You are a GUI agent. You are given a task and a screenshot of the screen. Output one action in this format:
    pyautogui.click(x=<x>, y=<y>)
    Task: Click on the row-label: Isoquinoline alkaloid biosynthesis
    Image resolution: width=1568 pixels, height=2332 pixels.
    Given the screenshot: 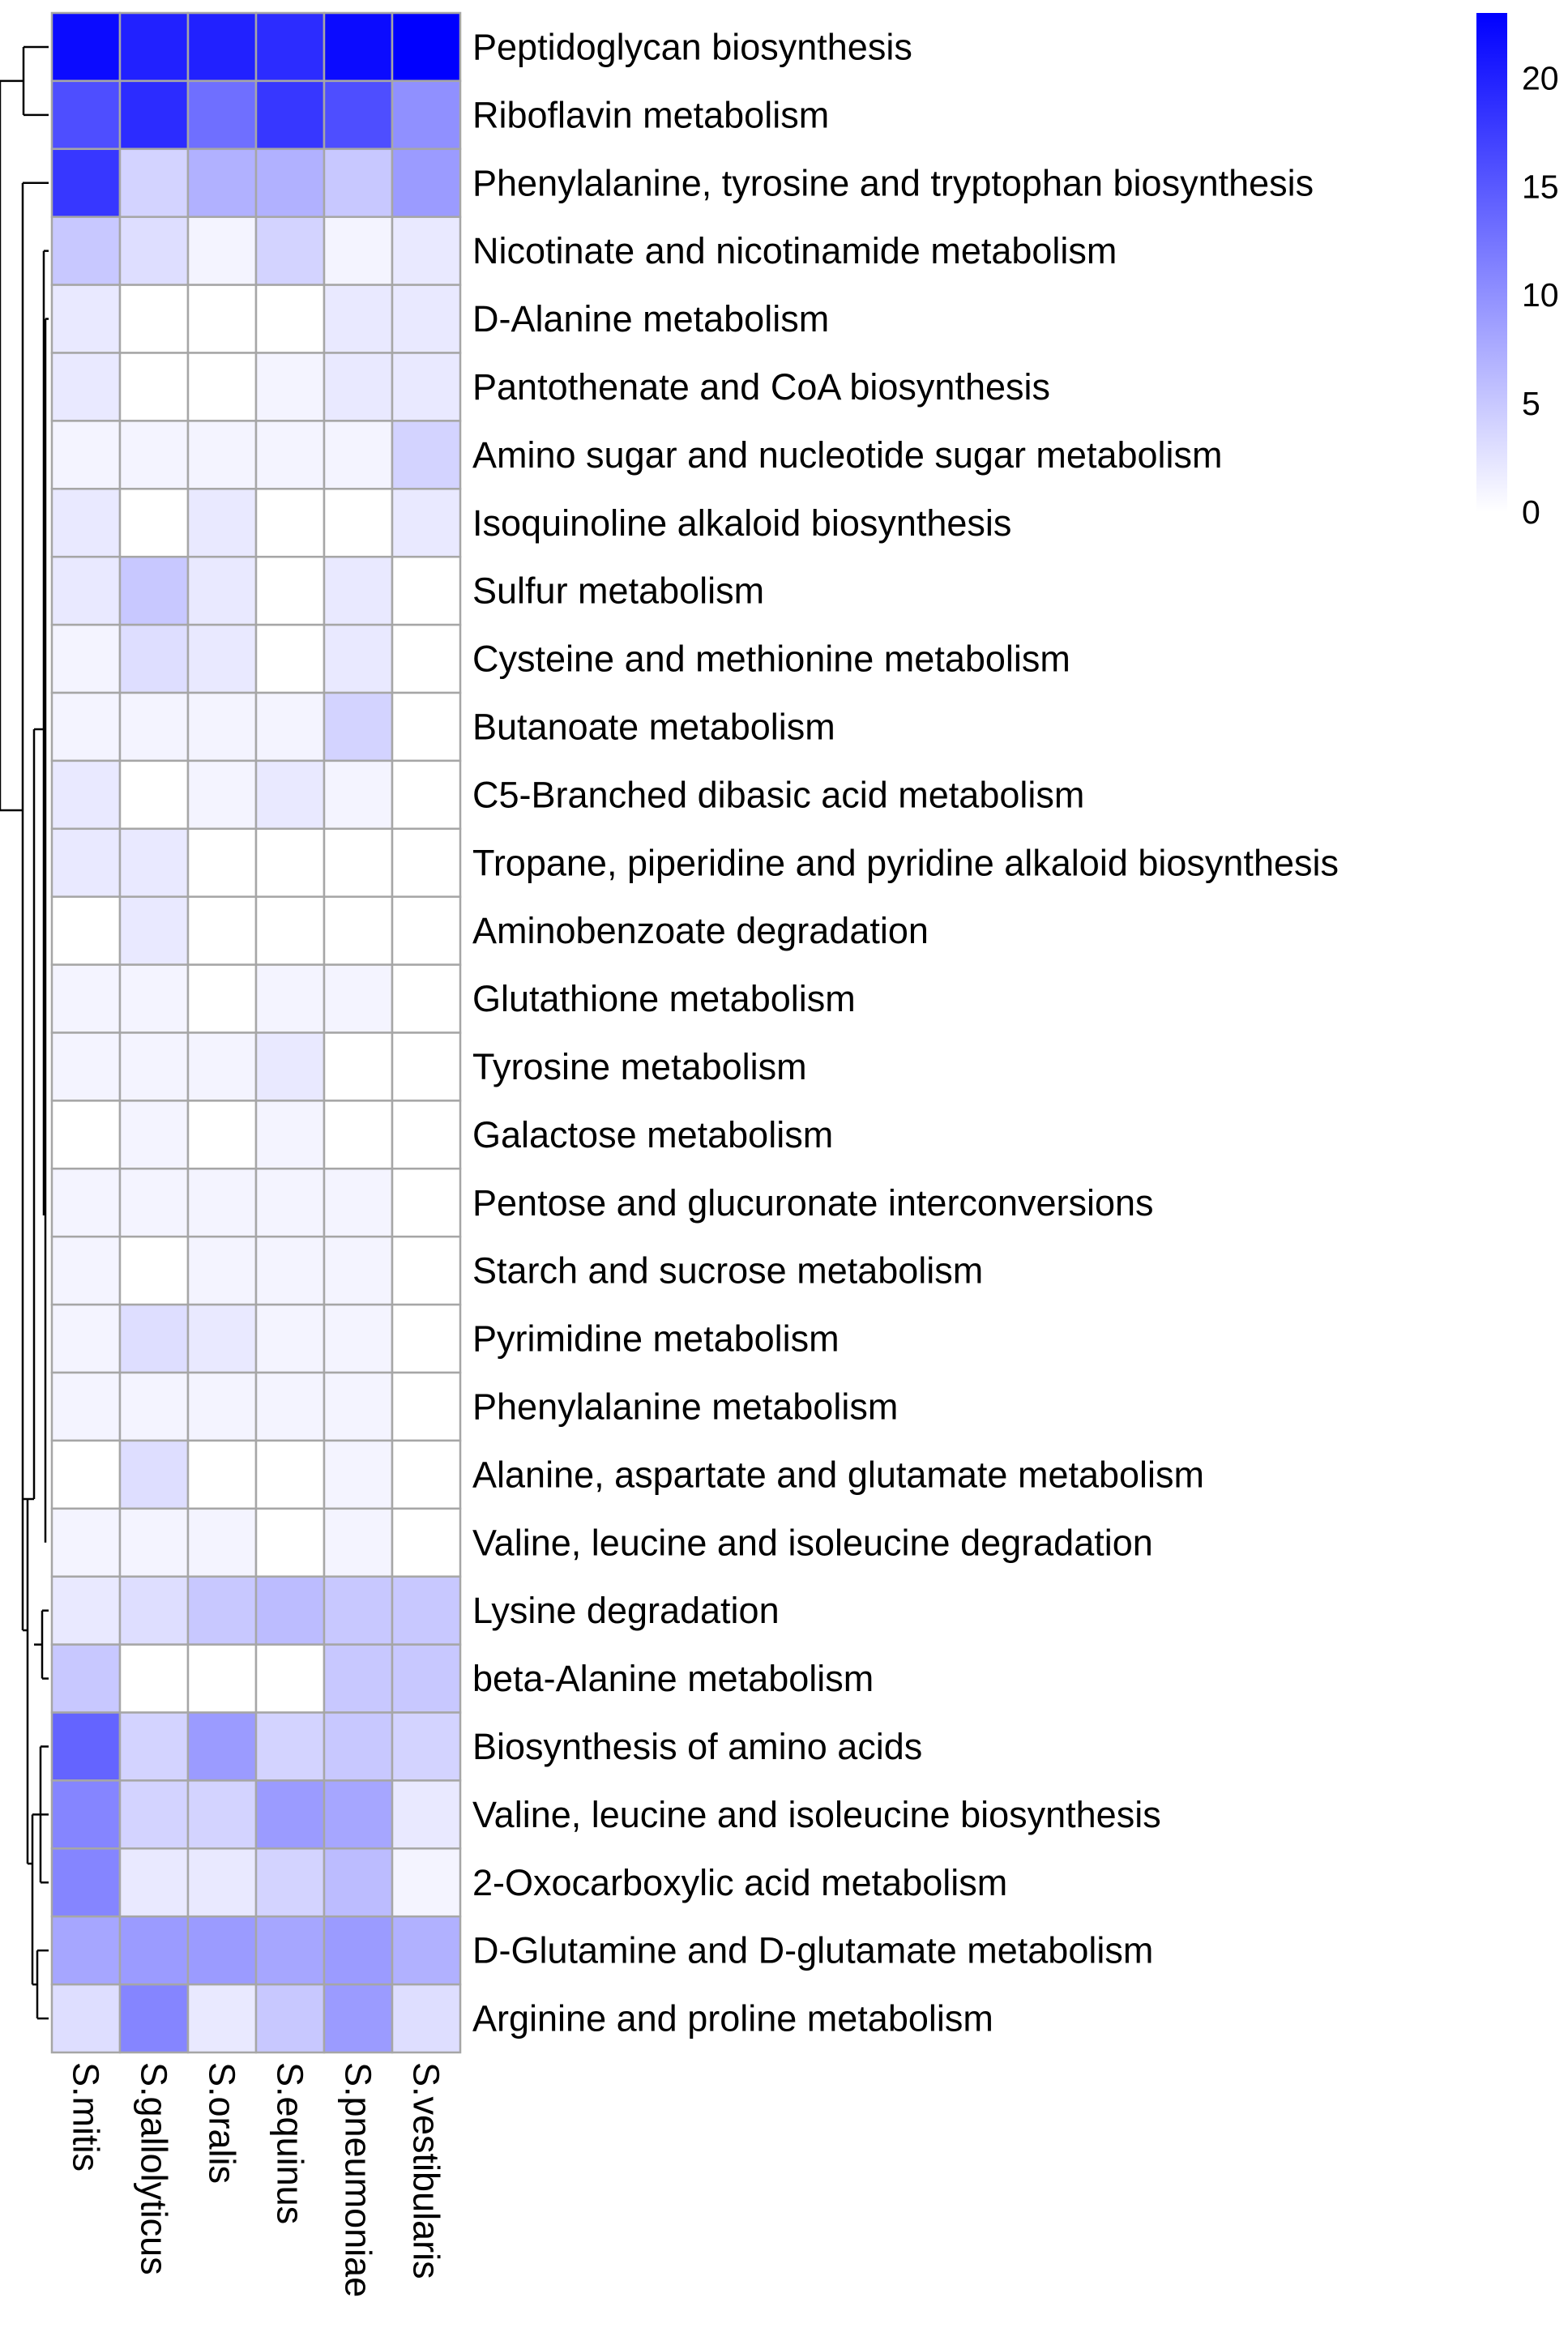 What is the action you would take?
    pyautogui.click(x=742, y=523)
    